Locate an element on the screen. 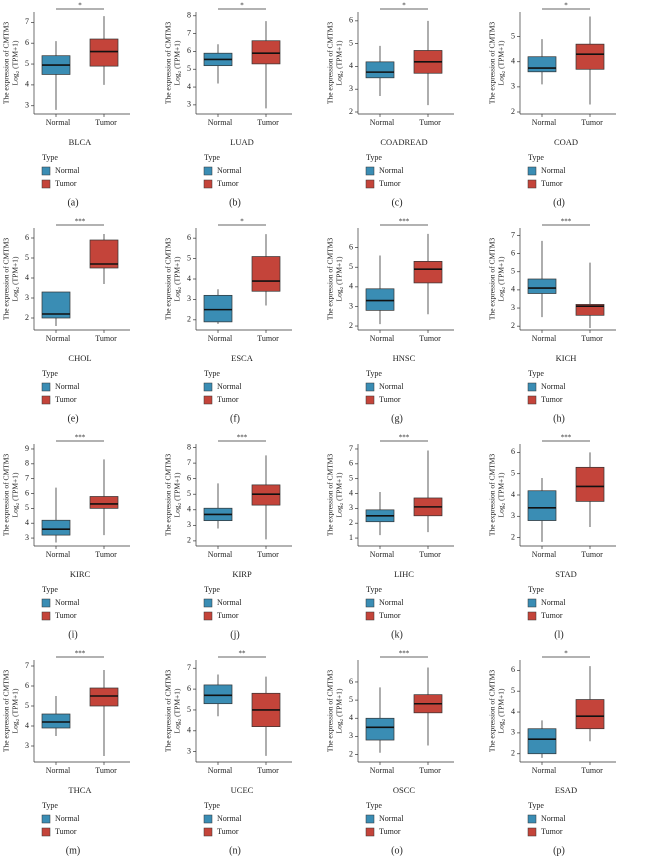  y-tick-label: 7 is located at coordinates (351, 448).